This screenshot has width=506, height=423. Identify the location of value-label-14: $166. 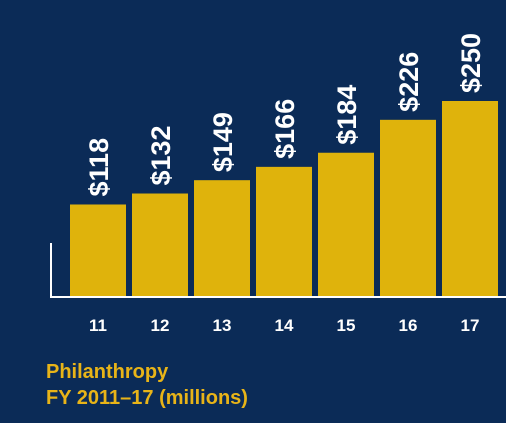
(285, 129).